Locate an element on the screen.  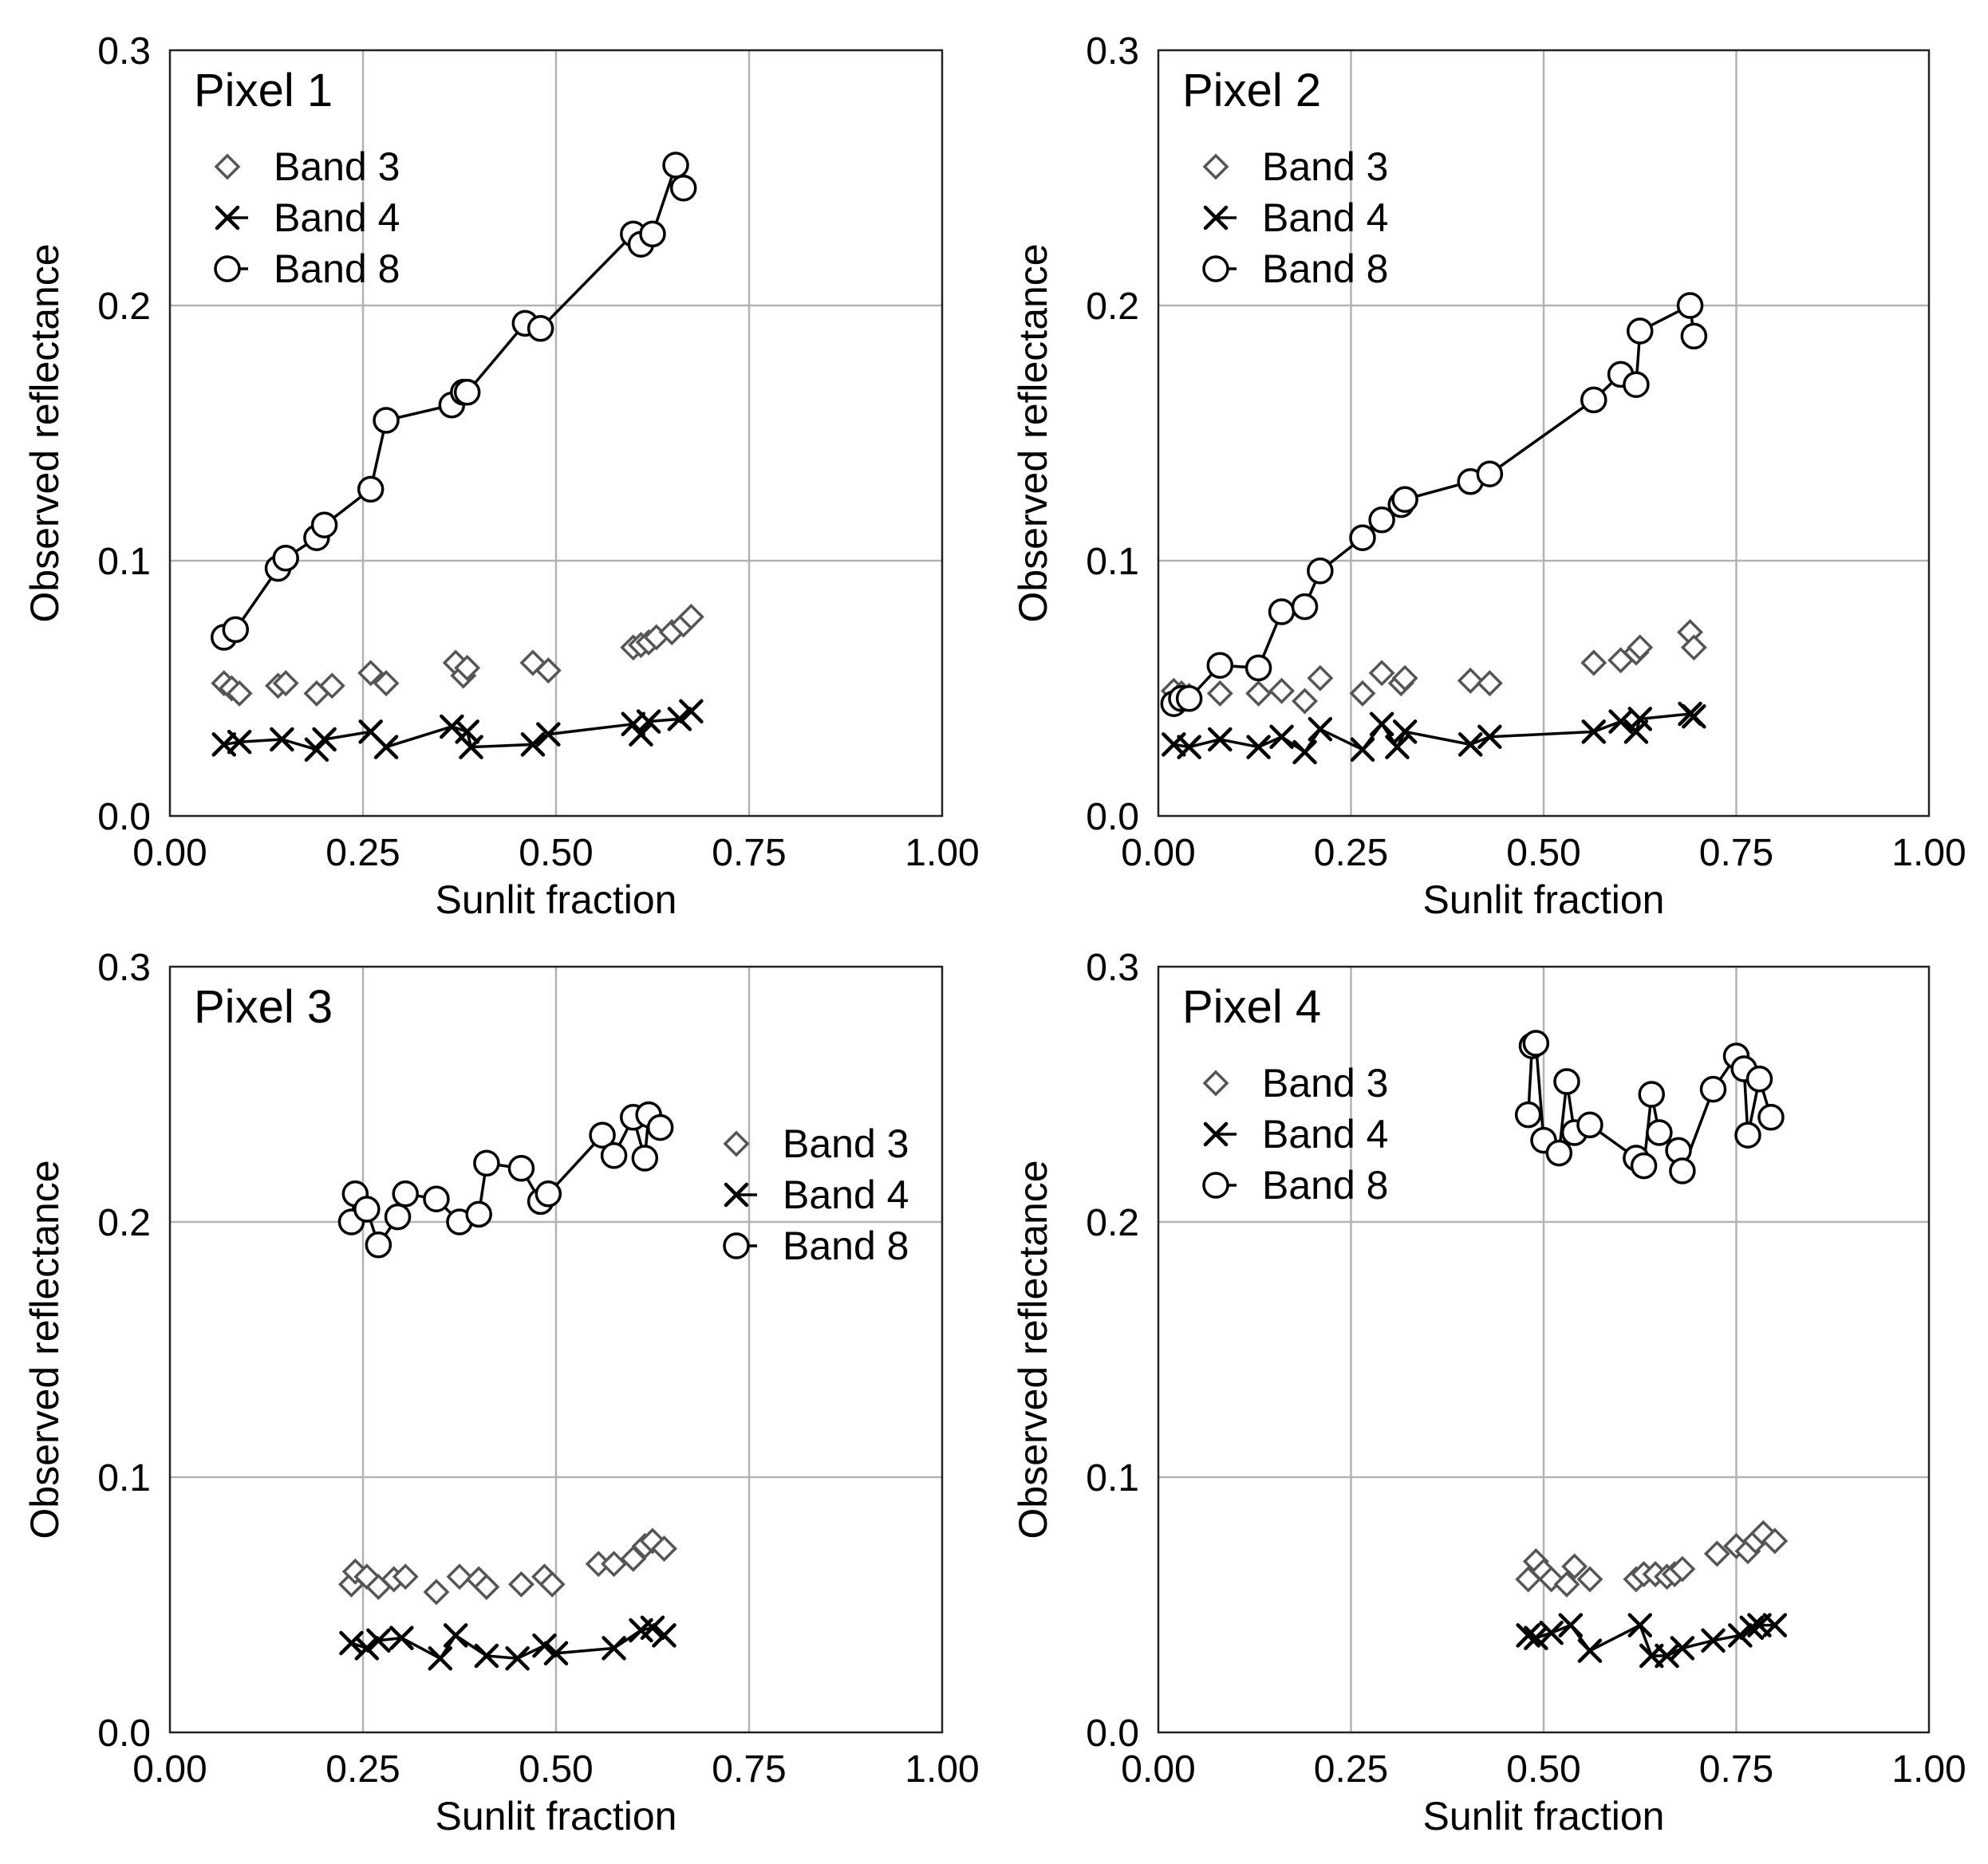
pixel-1-legend-band-8-label: Band 8 is located at coordinates (337, 268).